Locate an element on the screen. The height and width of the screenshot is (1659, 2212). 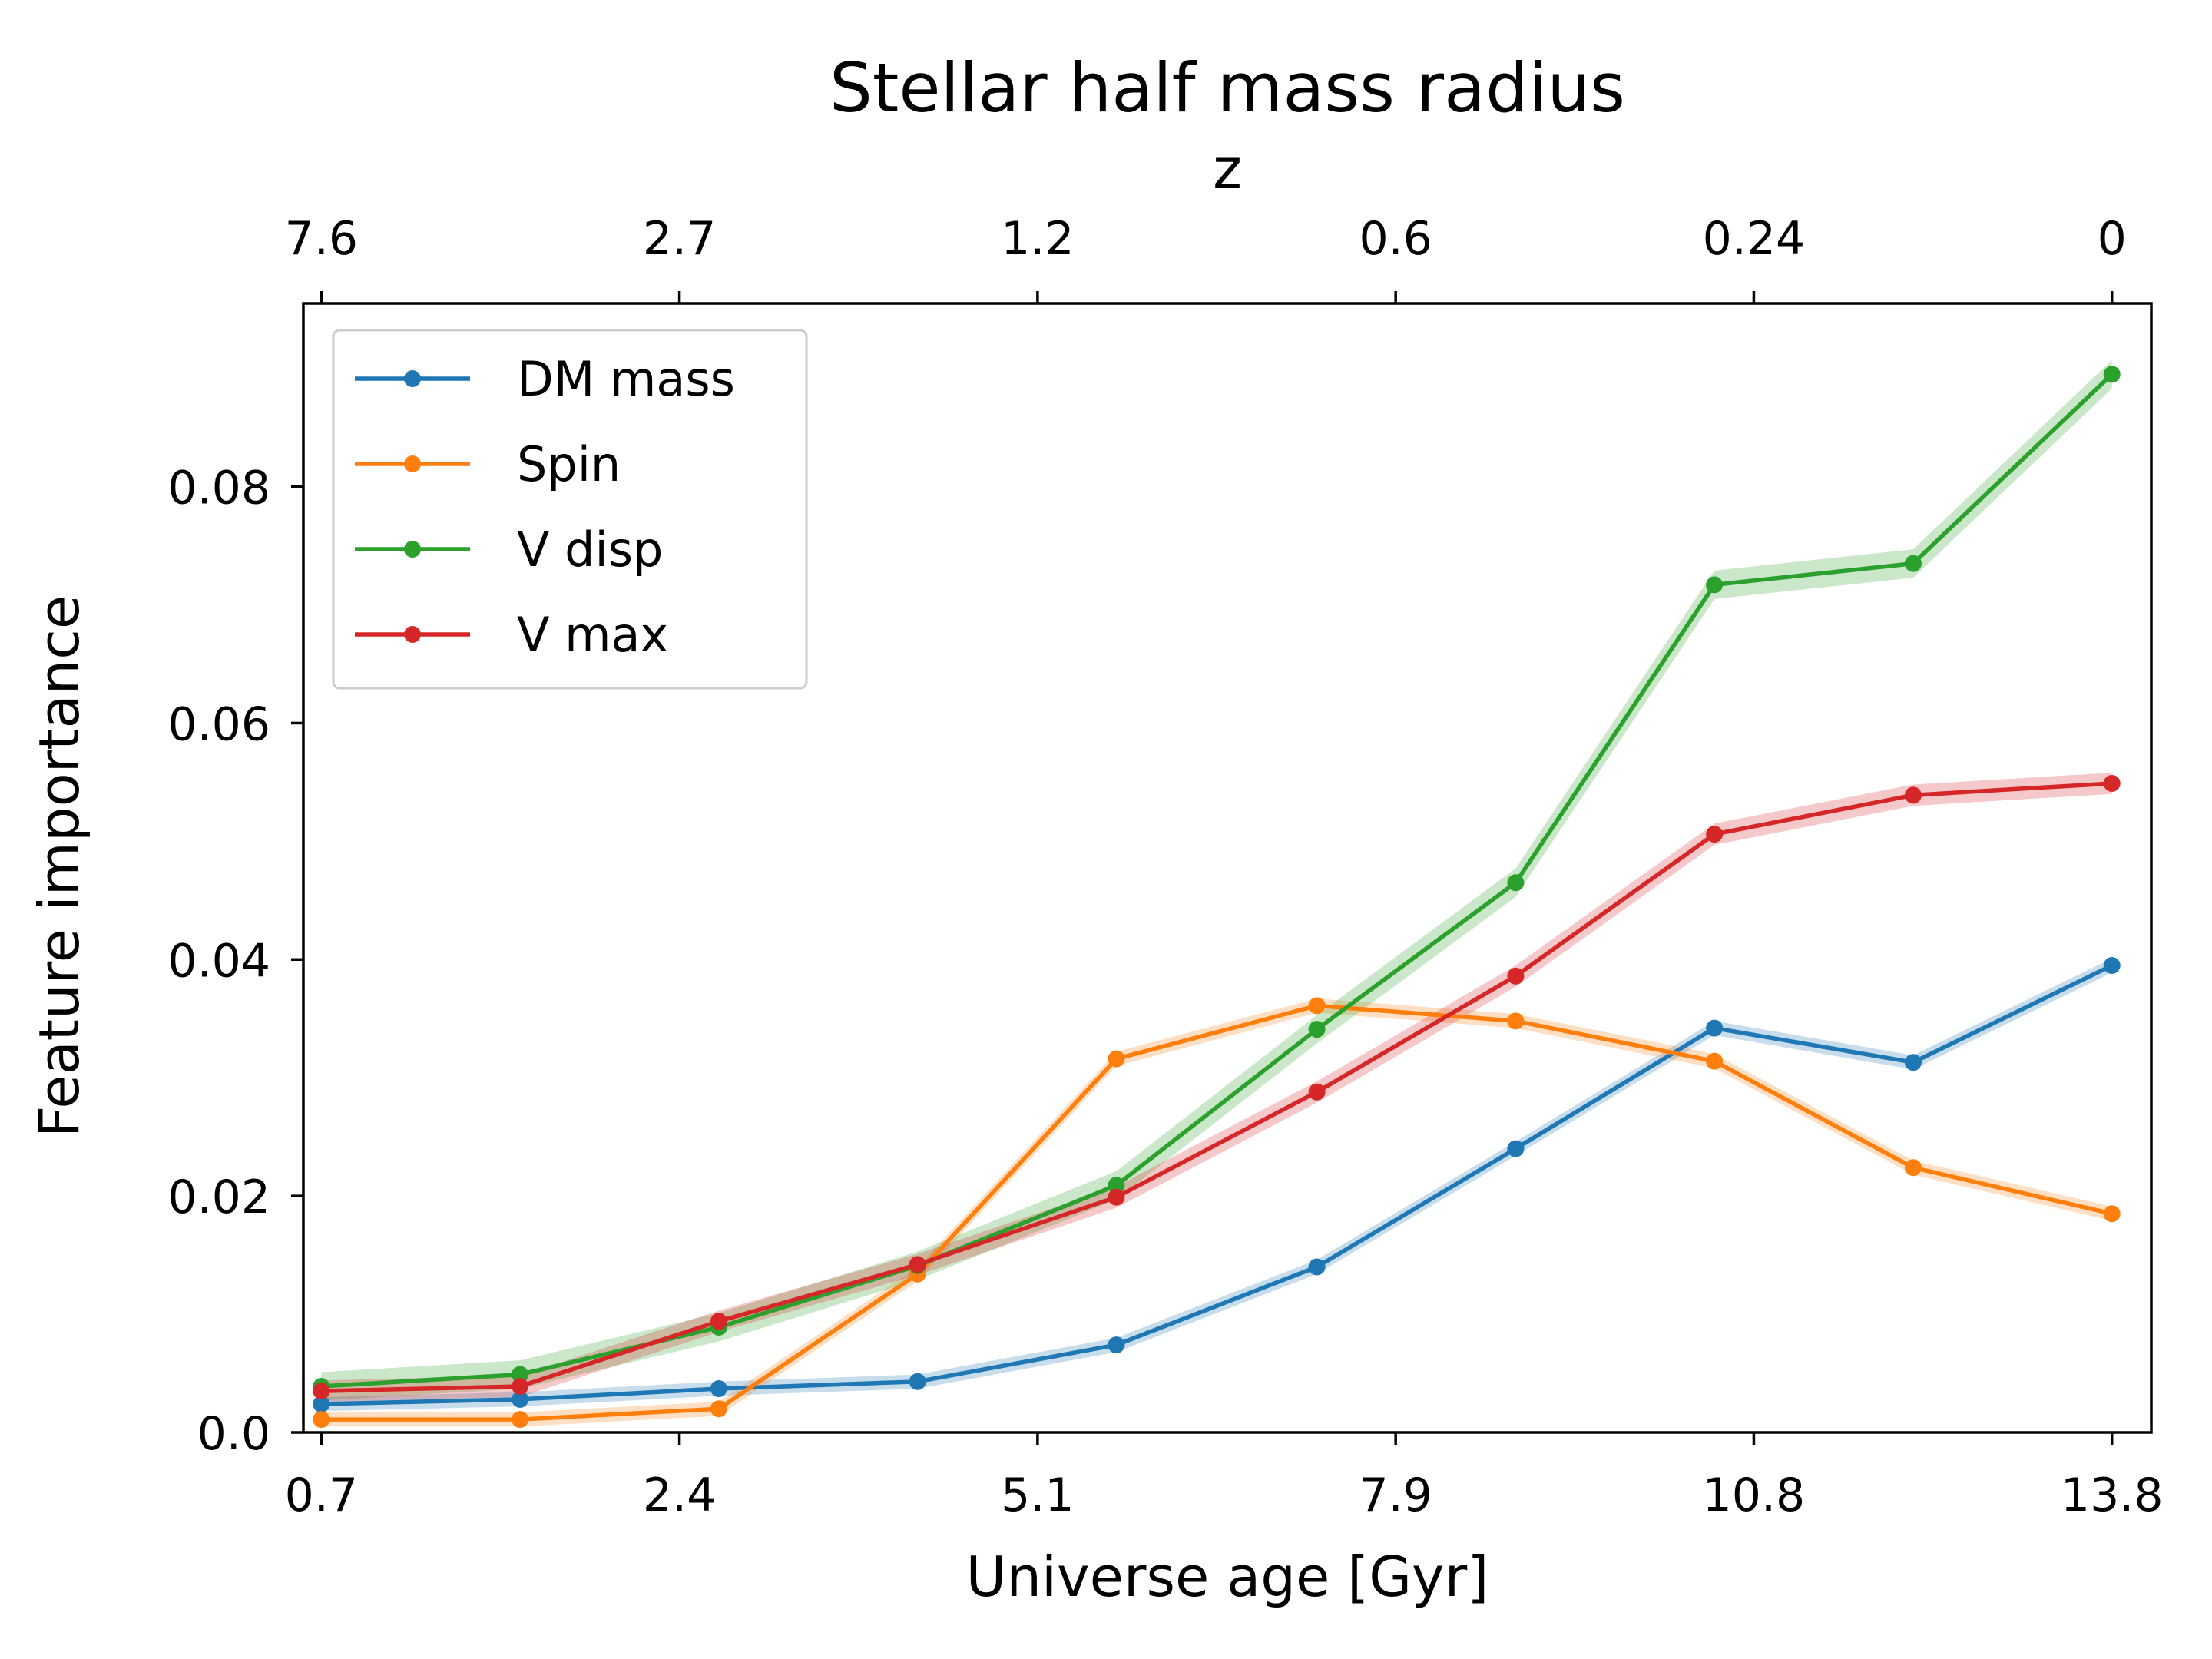
legend-label-spin: Spin is located at coordinates (569, 464).